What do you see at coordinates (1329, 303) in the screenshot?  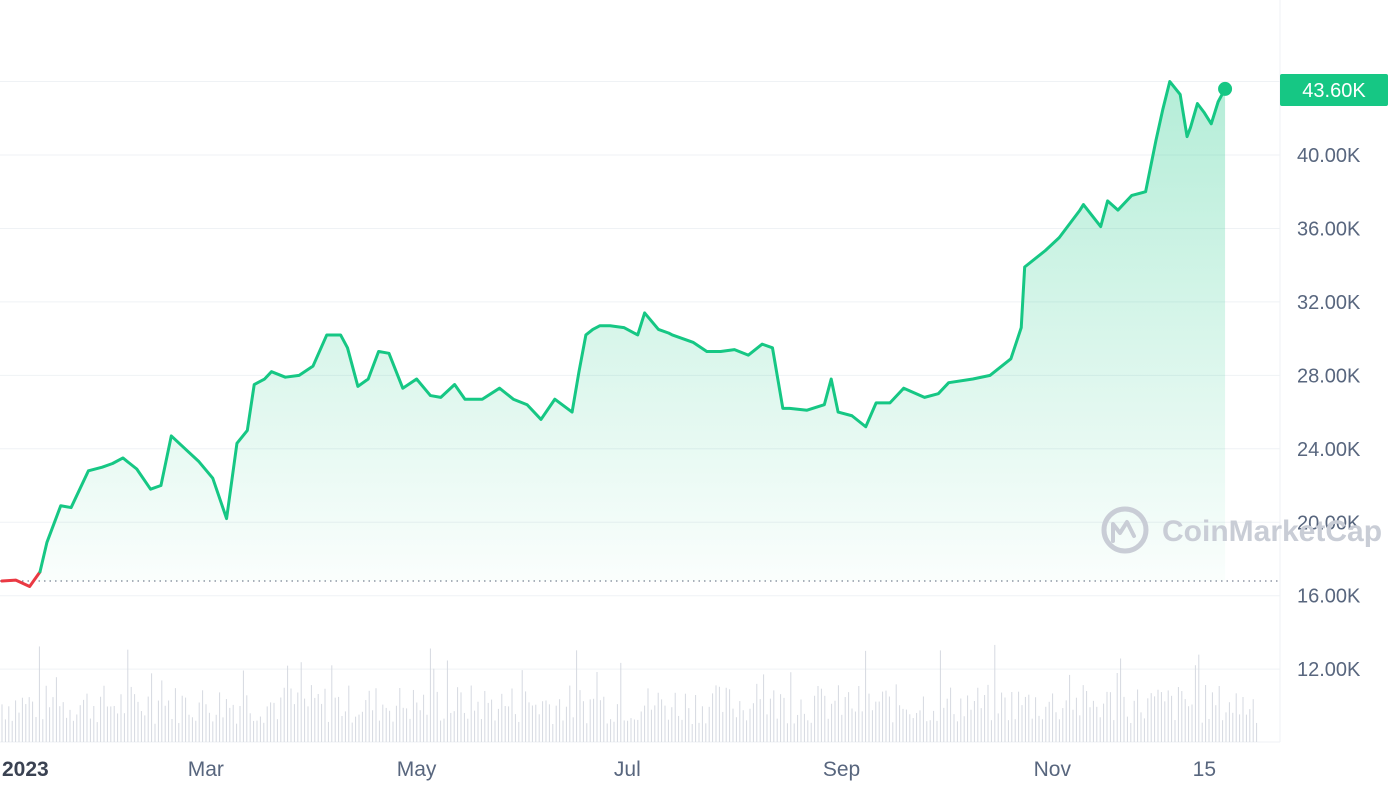 I see `y-tick-label: 32.00K` at bounding box center [1329, 303].